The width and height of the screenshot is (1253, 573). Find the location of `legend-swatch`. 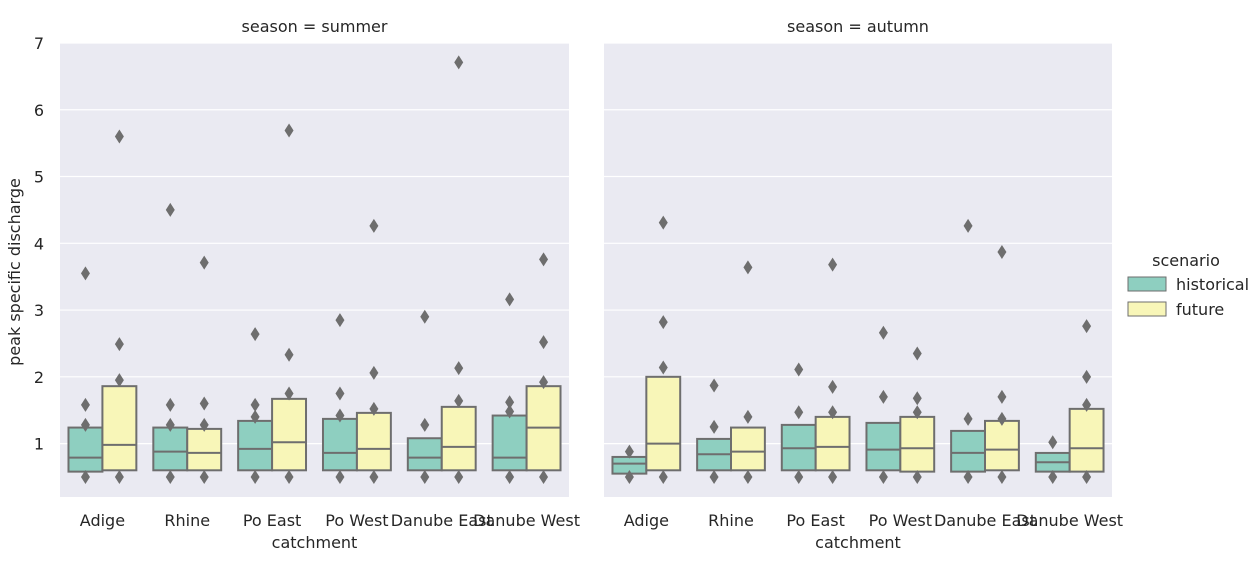

legend-swatch is located at coordinates (1147, 284).